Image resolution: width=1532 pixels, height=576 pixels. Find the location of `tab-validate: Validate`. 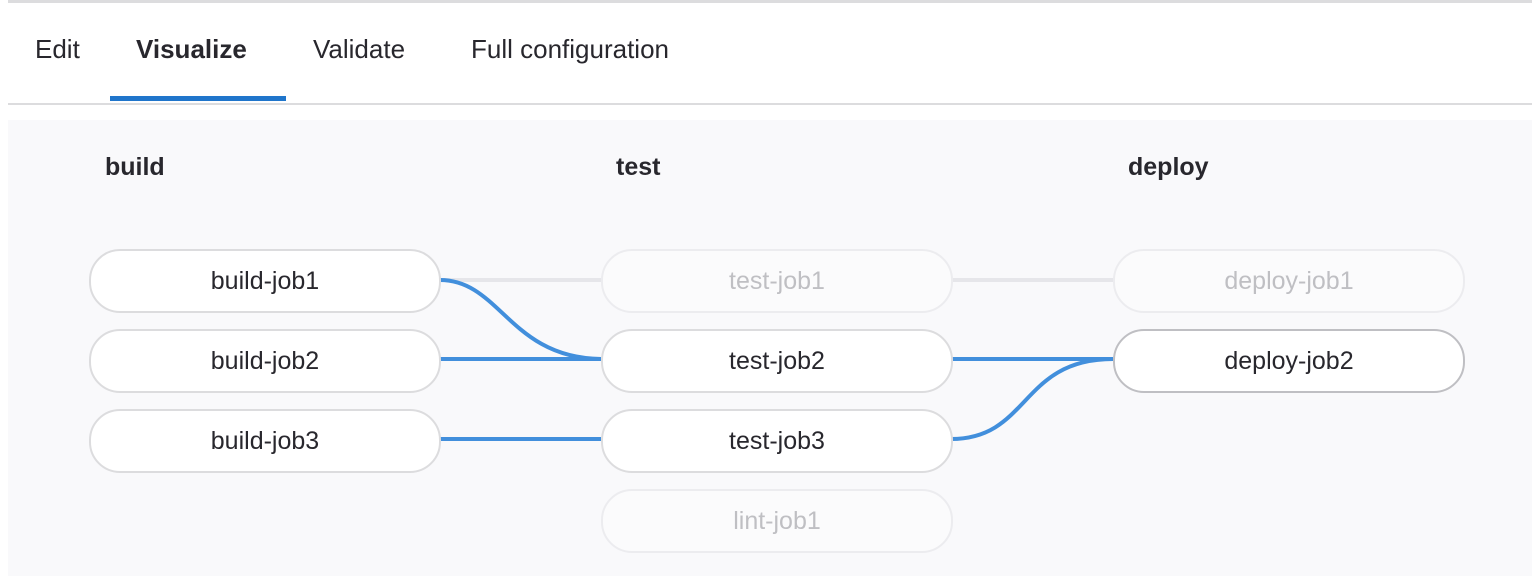

tab-validate: Validate is located at coordinates (359, 49).